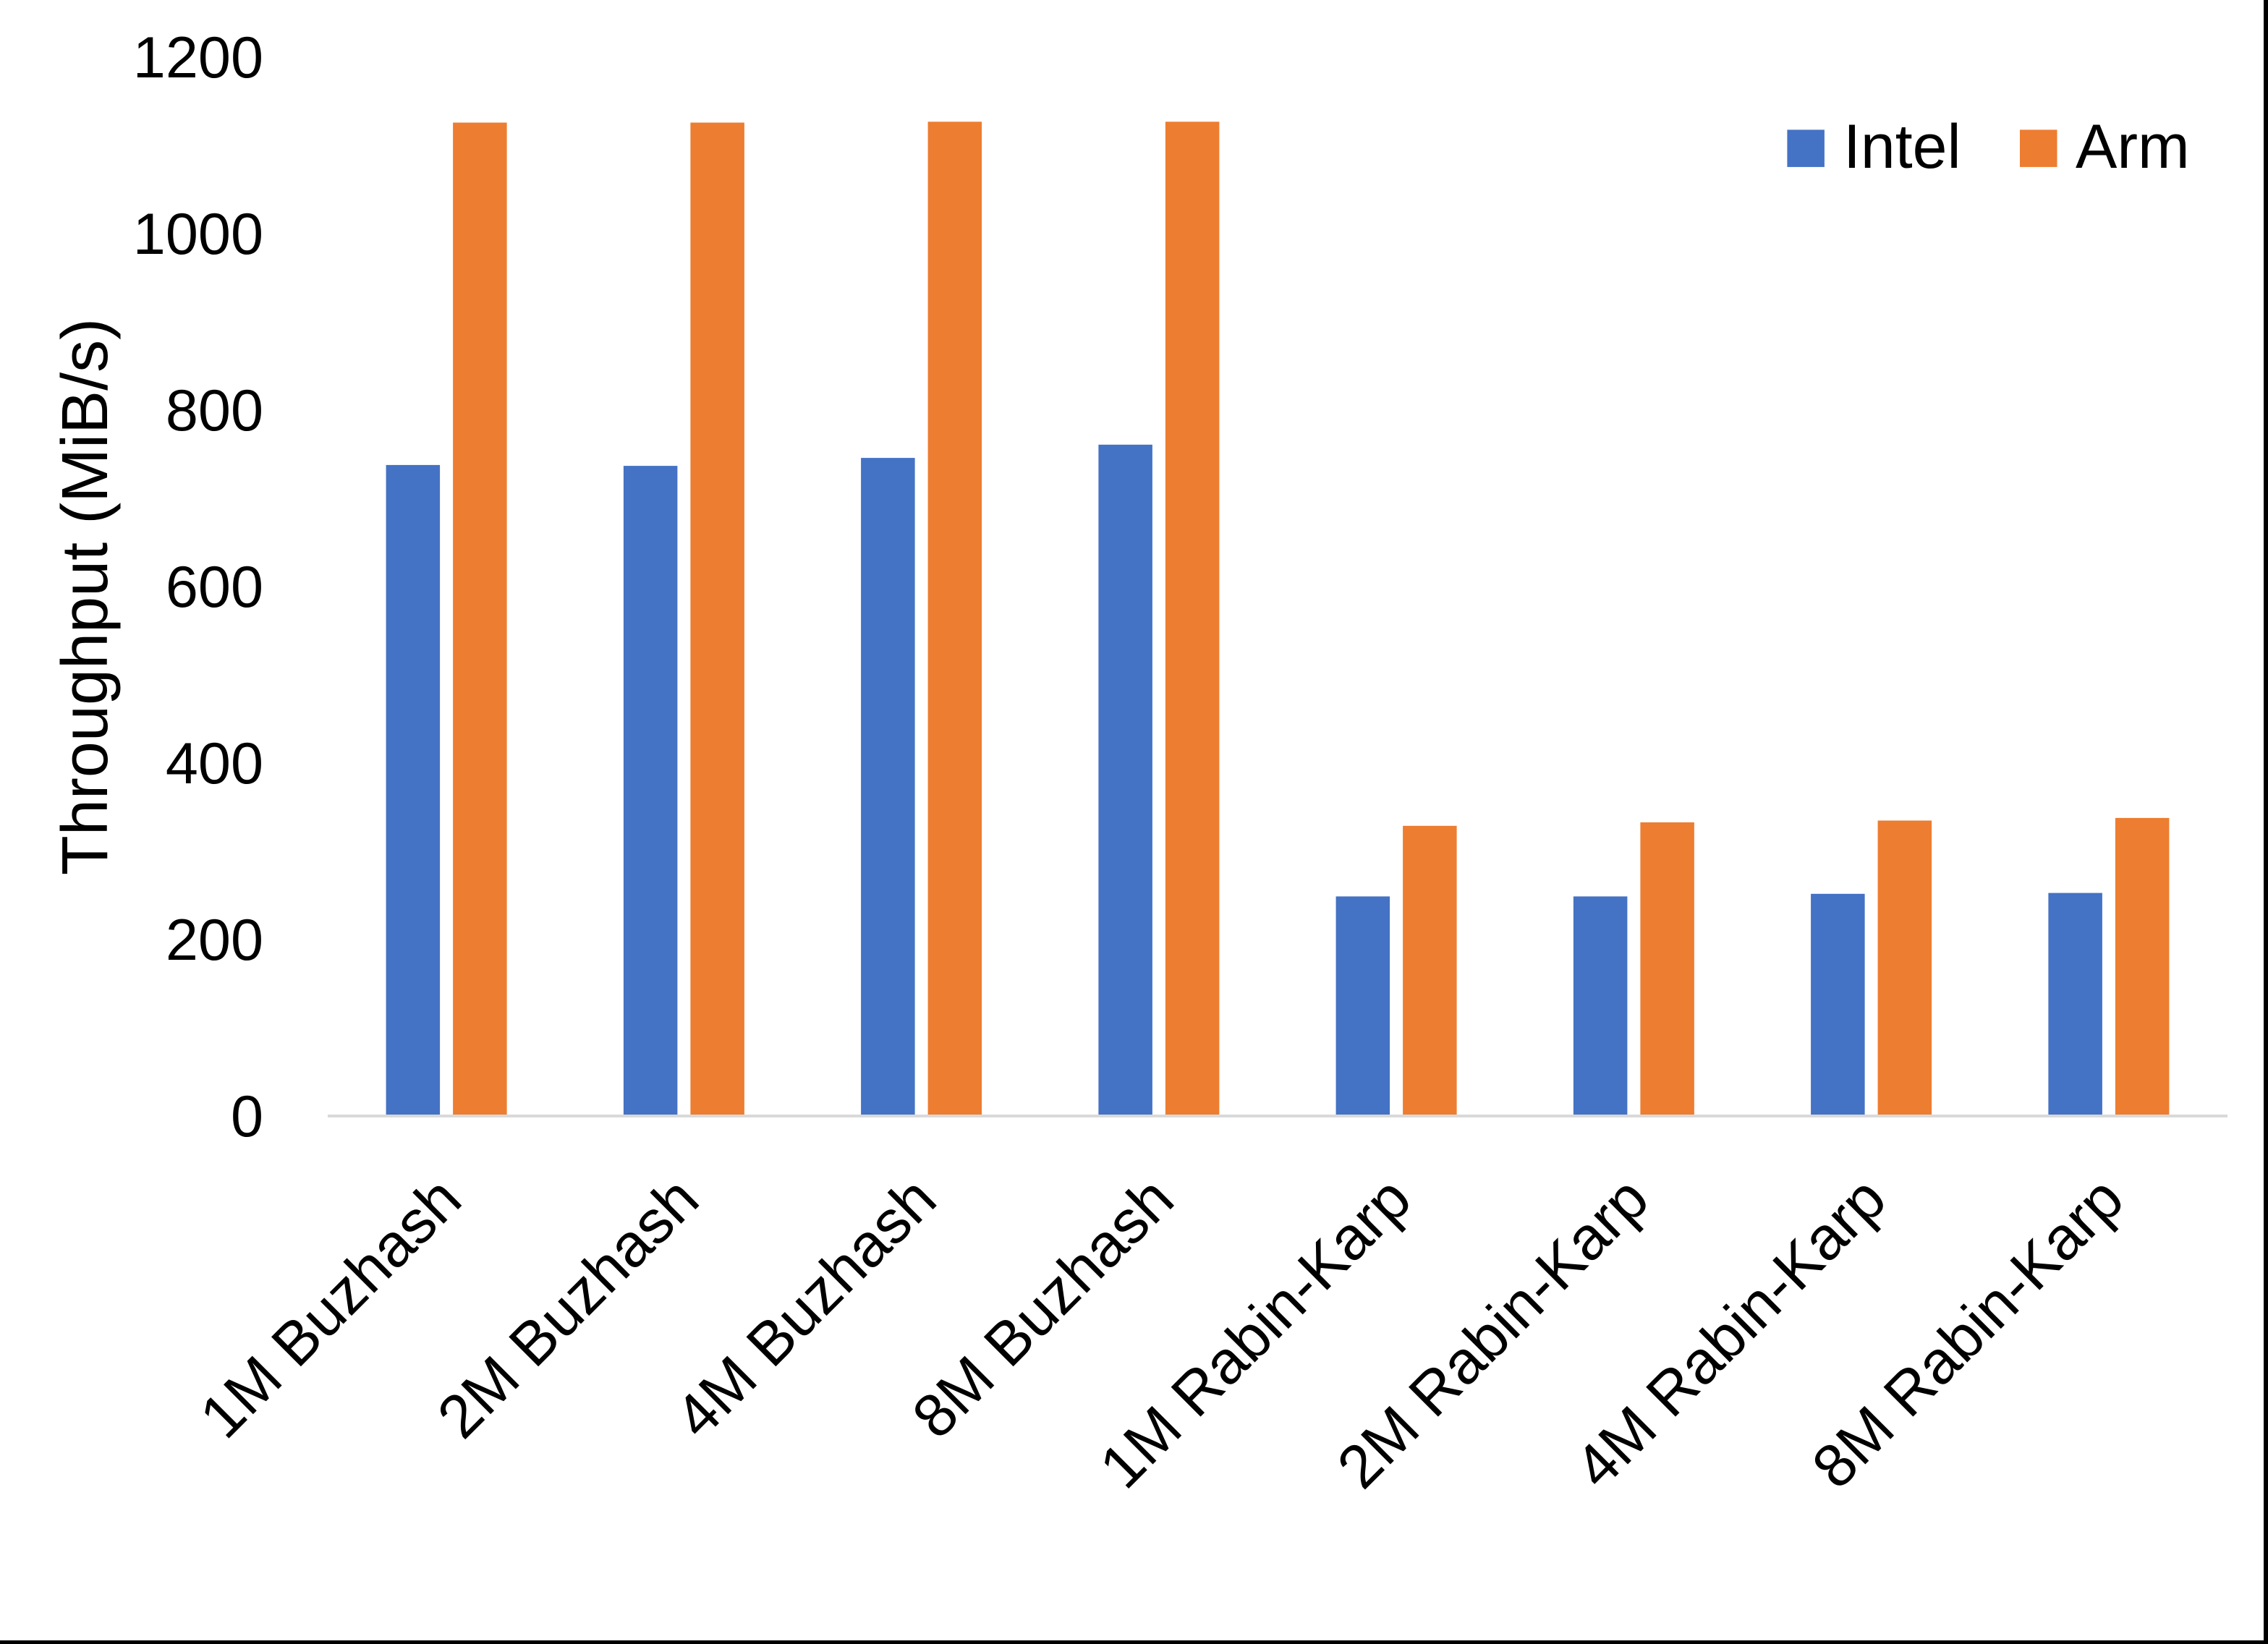 The image size is (2268, 1644). What do you see at coordinates (1988, 147) in the screenshot?
I see `legend: Intel Arm` at bounding box center [1988, 147].